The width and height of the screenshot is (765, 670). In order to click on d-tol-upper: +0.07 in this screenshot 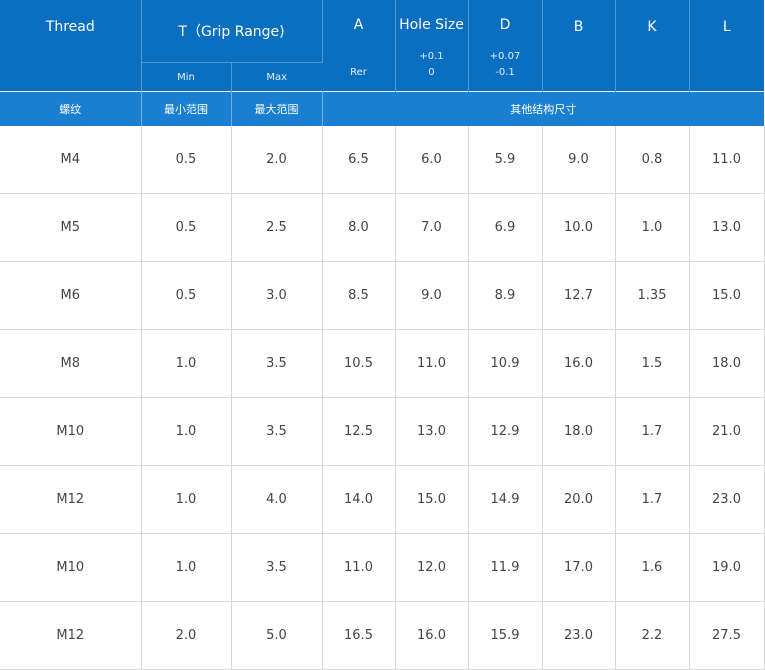, I will do `click(505, 56)`.